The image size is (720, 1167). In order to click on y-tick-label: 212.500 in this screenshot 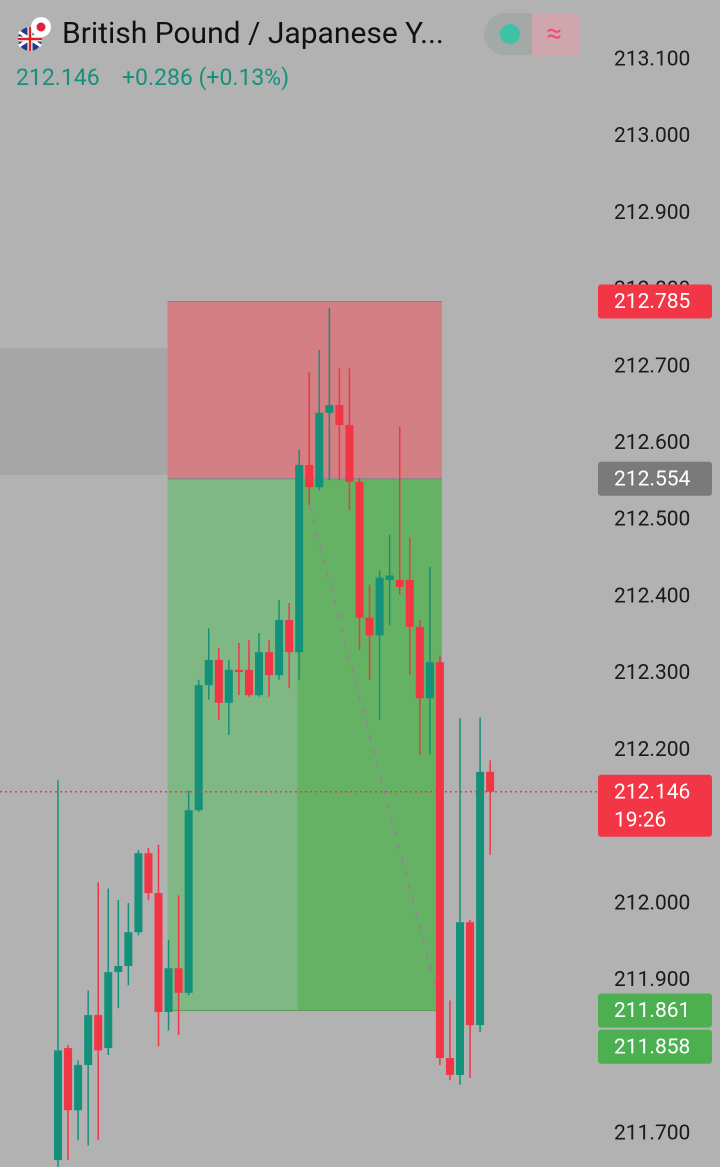, I will do `click(652, 520)`.